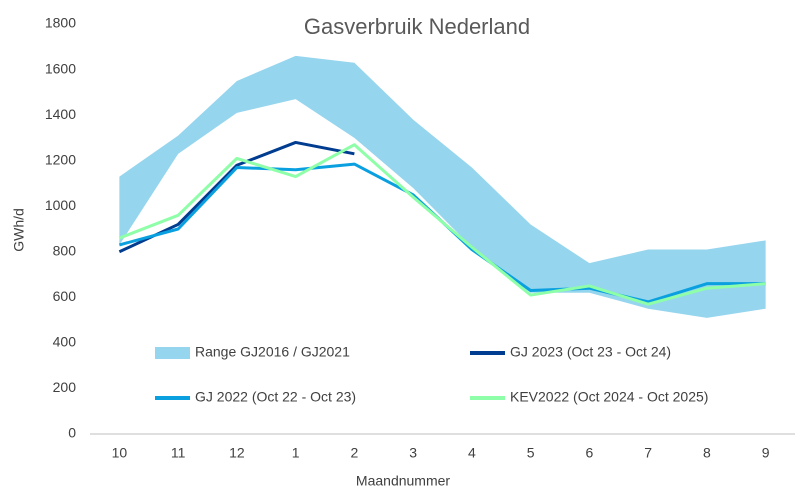 This screenshot has height=490, width=807. I want to click on legend-label: Range GJ2016 / GJ2021, so click(272, 352).